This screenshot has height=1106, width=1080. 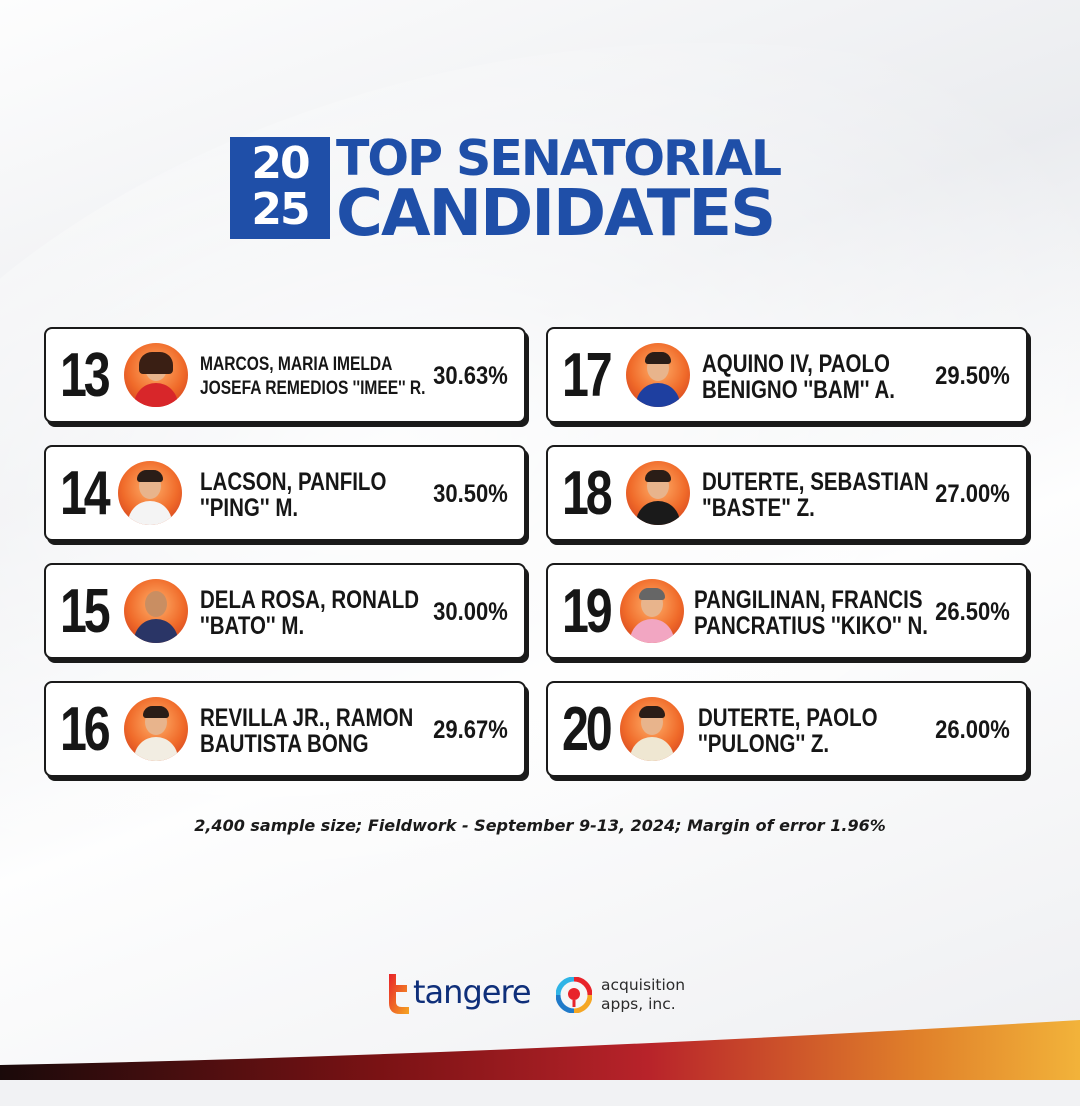 What do you see at coordinates (470, 730) in the screenshot?
I see `candidate-percent: 29.67%` at bounding box center [470, 730].